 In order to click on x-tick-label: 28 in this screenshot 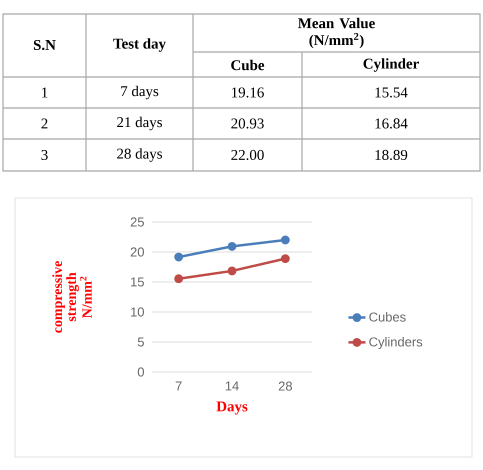, I will do `click(285, 386)`.